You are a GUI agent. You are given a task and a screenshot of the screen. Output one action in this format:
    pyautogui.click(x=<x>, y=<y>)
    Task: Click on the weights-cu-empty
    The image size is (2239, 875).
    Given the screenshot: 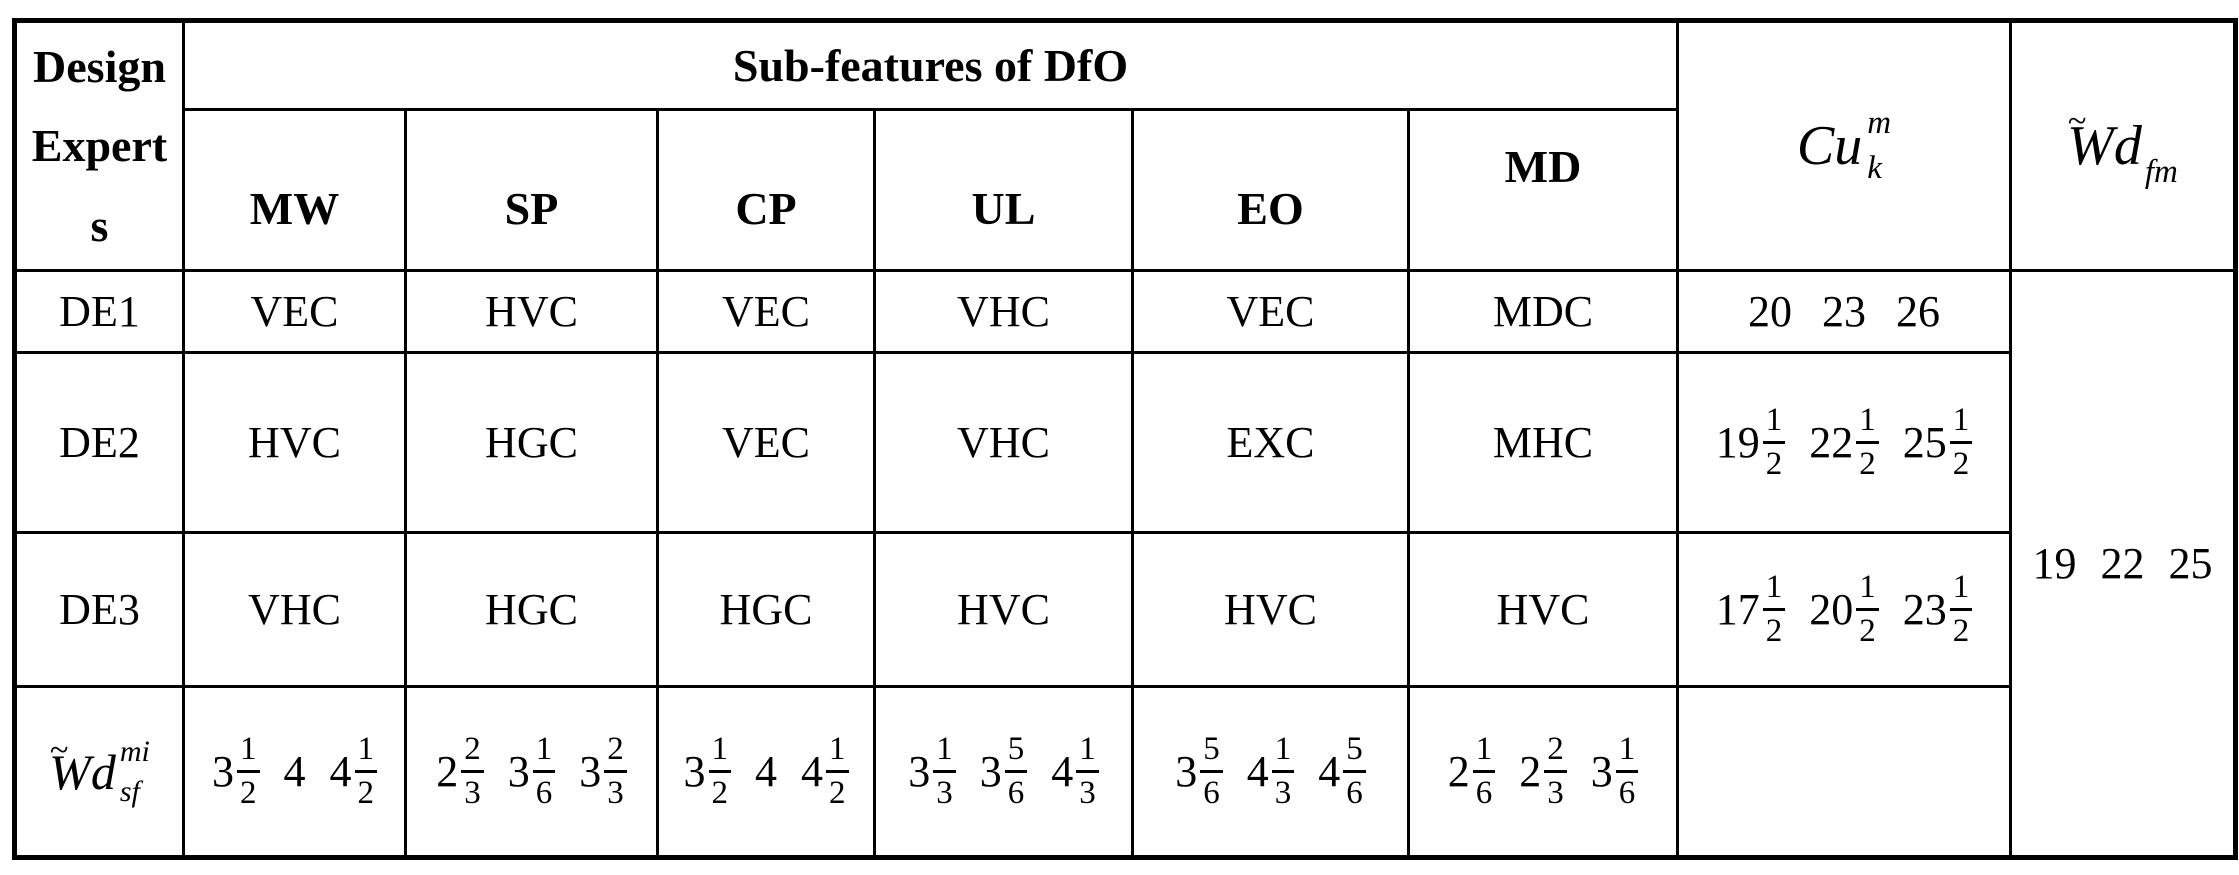 What is the action you would take?
    pyautogui.click(x=1845, y=771)
    